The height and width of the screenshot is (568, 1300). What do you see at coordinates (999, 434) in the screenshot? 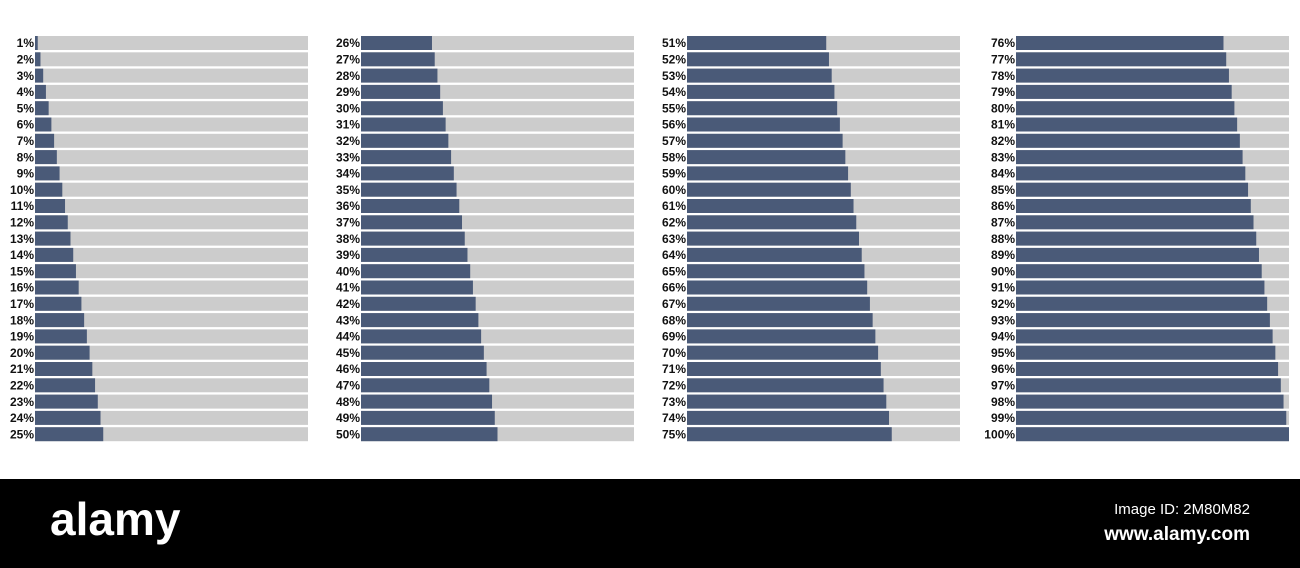
I see `value-label: 100%` at bounding box center [999, 434].